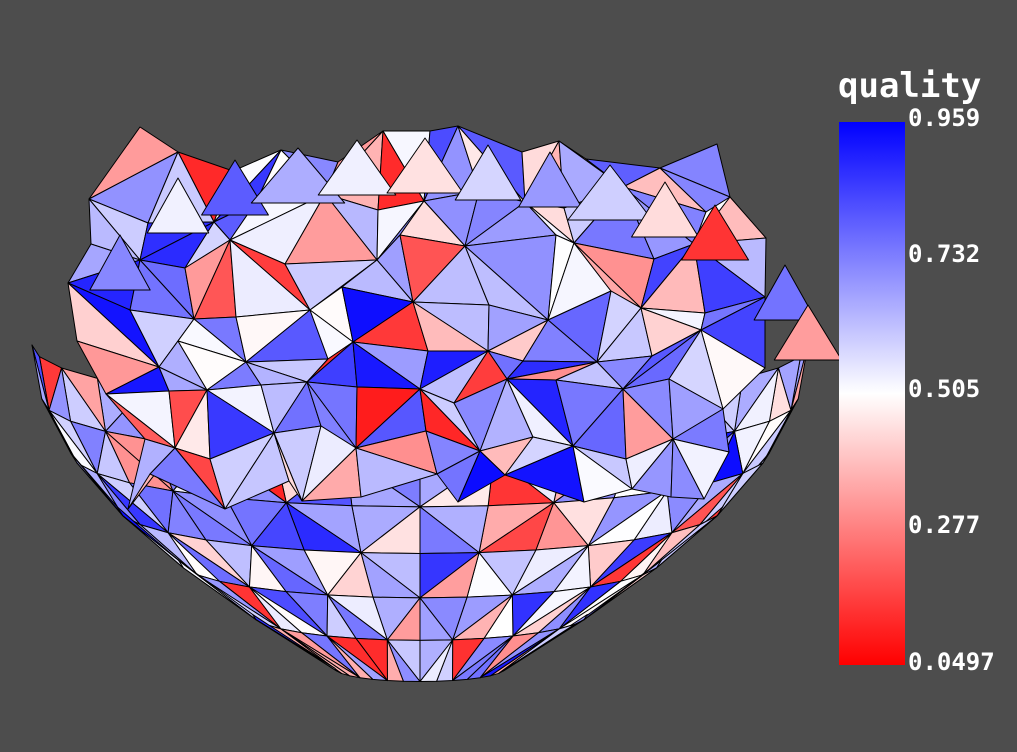 This screenshot has height=752, width=1017. Describe the element at coordinates (944, 118) in the screenshot. I see `colorbar-tick-max: 0.959` at that location.